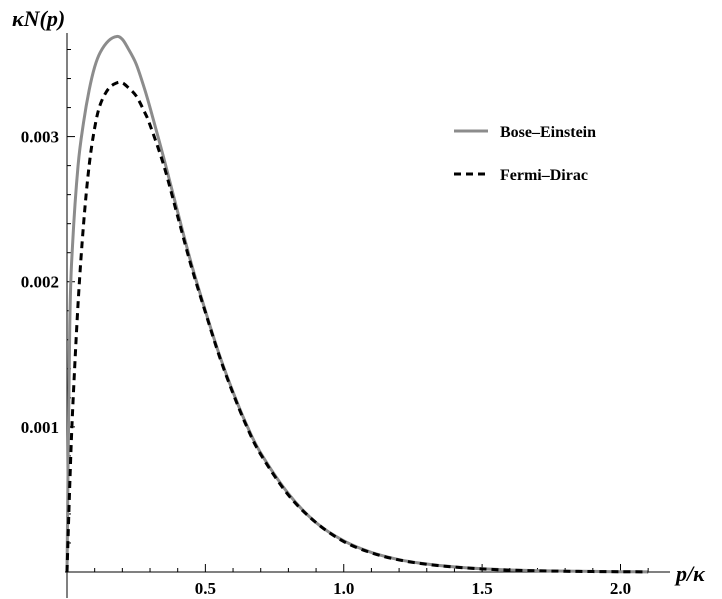  I want to click on y-tick-label: 0.002, so click(40, 282).